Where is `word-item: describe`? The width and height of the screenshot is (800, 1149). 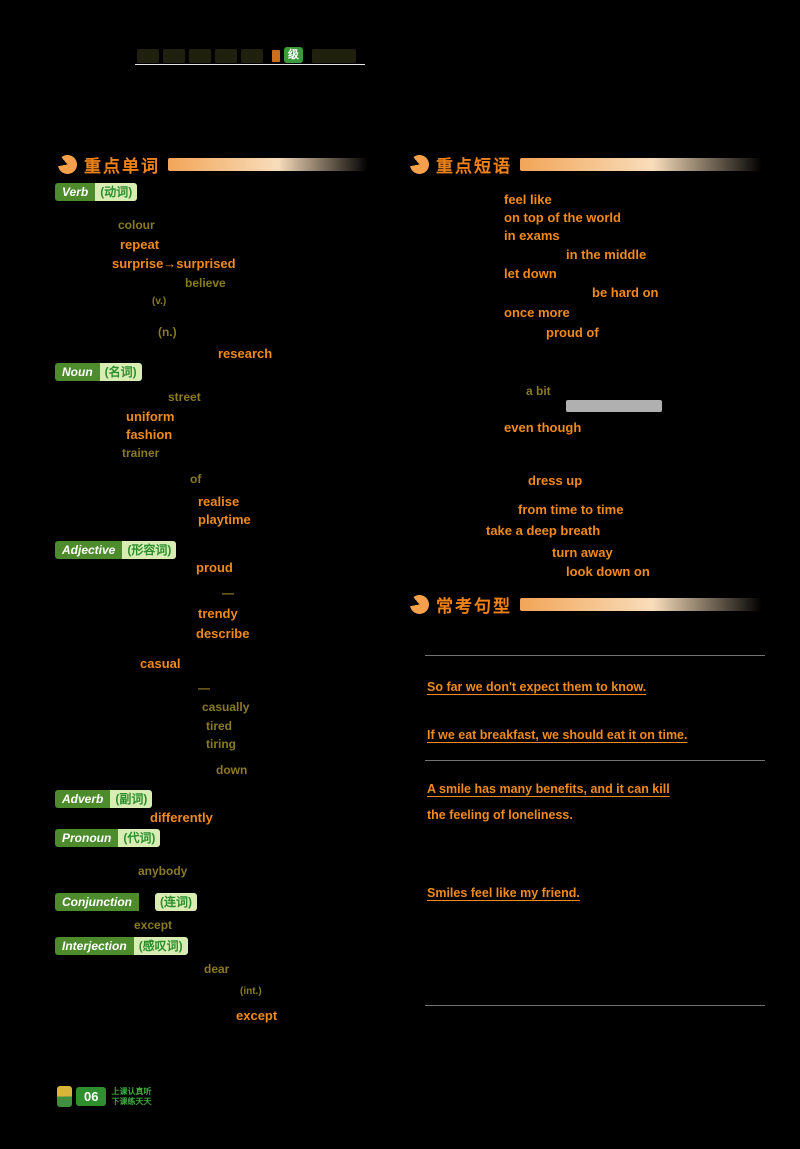
word-item: describe is located at coordinates (223, 633).